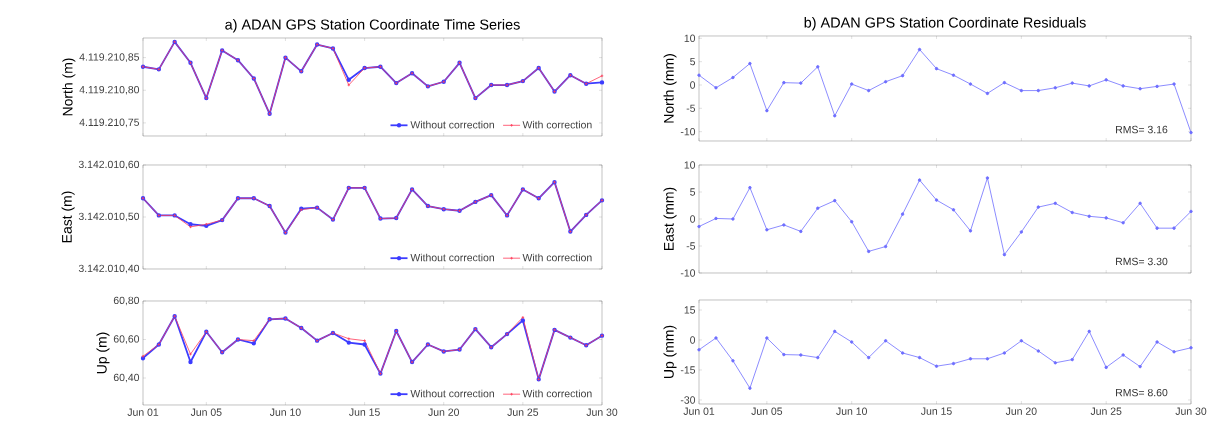 This screenshot has width=1212, height=437. What do you see at coordinates (670, 352) in the screenshot?
I see `y-axis-title: Up (mm)` at bounding box center [670, 352].